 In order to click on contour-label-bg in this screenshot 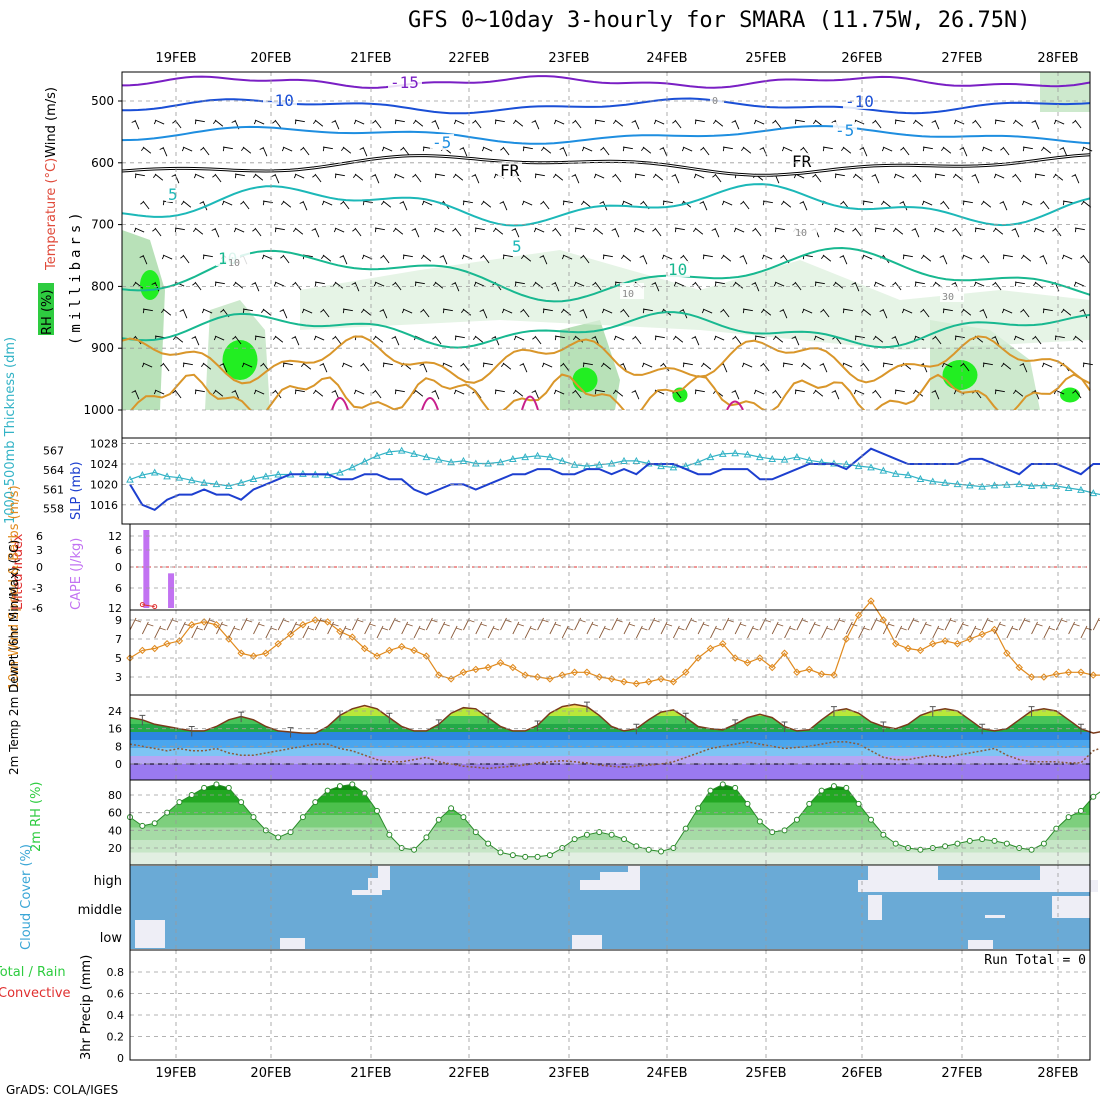, I will do `click(405, 82)`.